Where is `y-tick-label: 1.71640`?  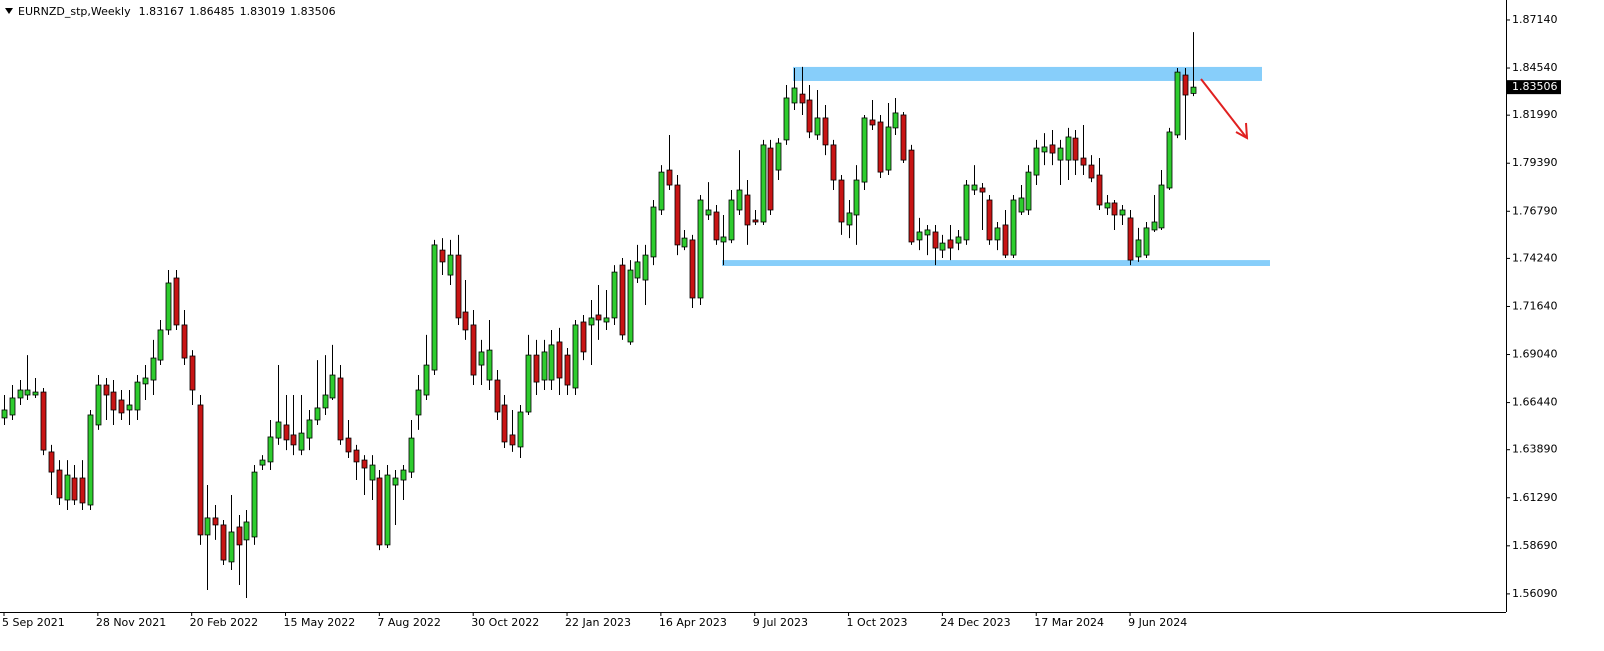
y-tick-label: 1.71640 is located at coordinates (1535, 305).